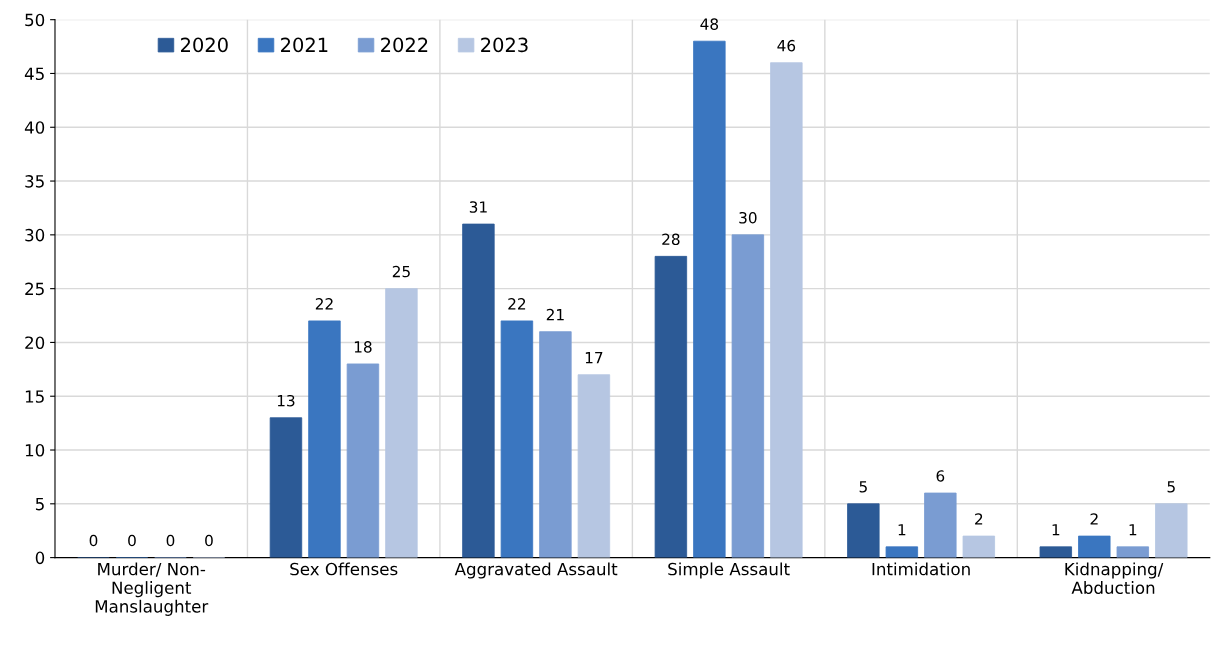 This screenshot has width=1222, height=656. What do you see at coordinates (748, 218) in the screenshot?
I see `data-label: 30` at bounding box center [748, 218].